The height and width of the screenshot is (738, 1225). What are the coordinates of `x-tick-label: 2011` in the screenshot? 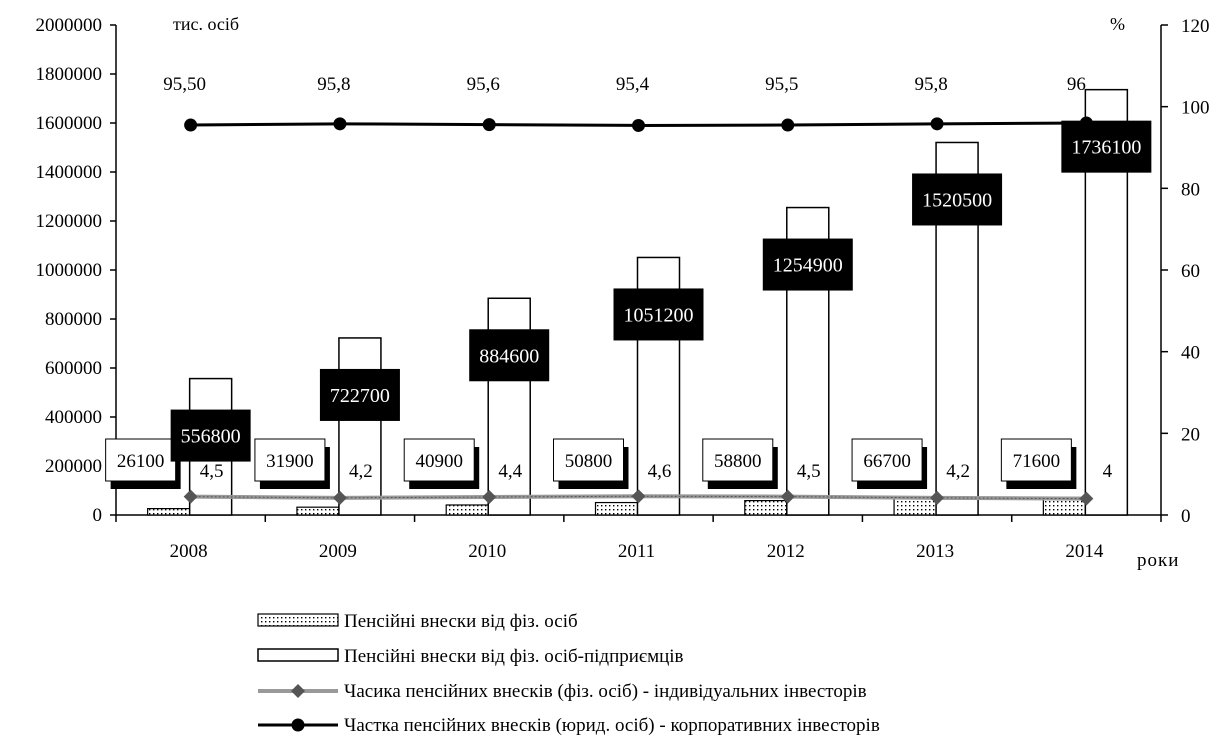 It's located at (636, 551).